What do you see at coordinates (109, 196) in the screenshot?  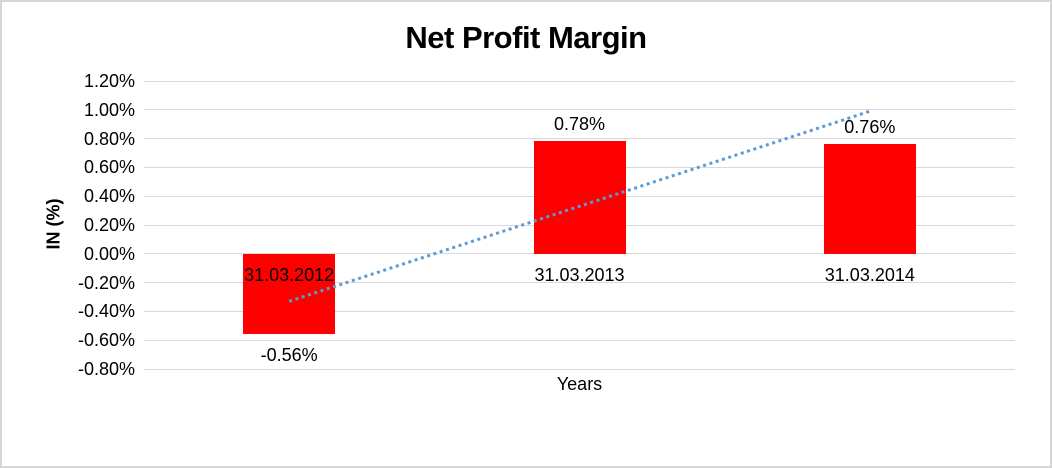 I see `y-tick-label: 0.40%` at bounding box center [109, 196].